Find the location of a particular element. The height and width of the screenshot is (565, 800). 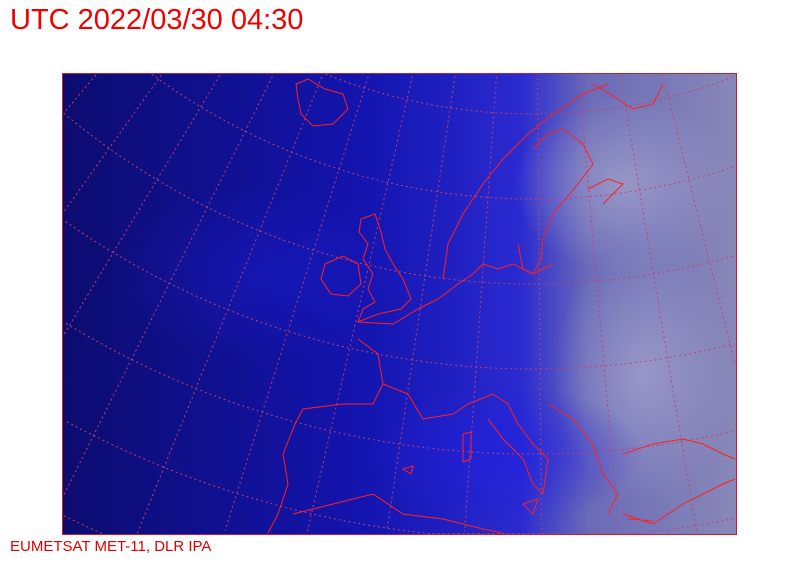

coast-continent-north is located at coordinates (455, 294).